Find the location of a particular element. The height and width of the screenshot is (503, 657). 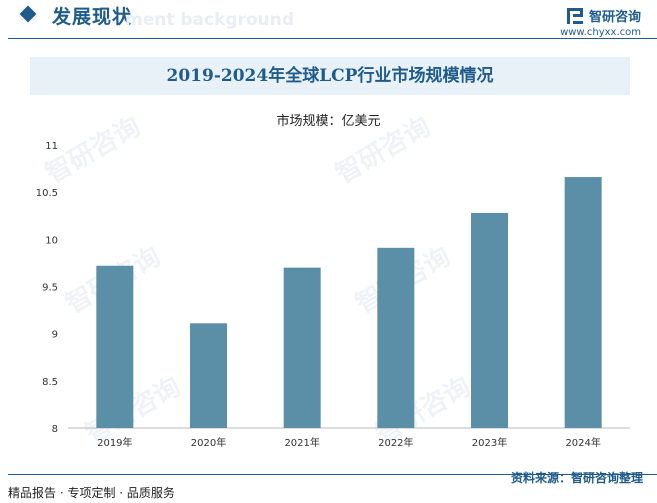

header: 发展现状 ment background 智研咨询 www.chyxx.com is located at coordinates (328, 20).